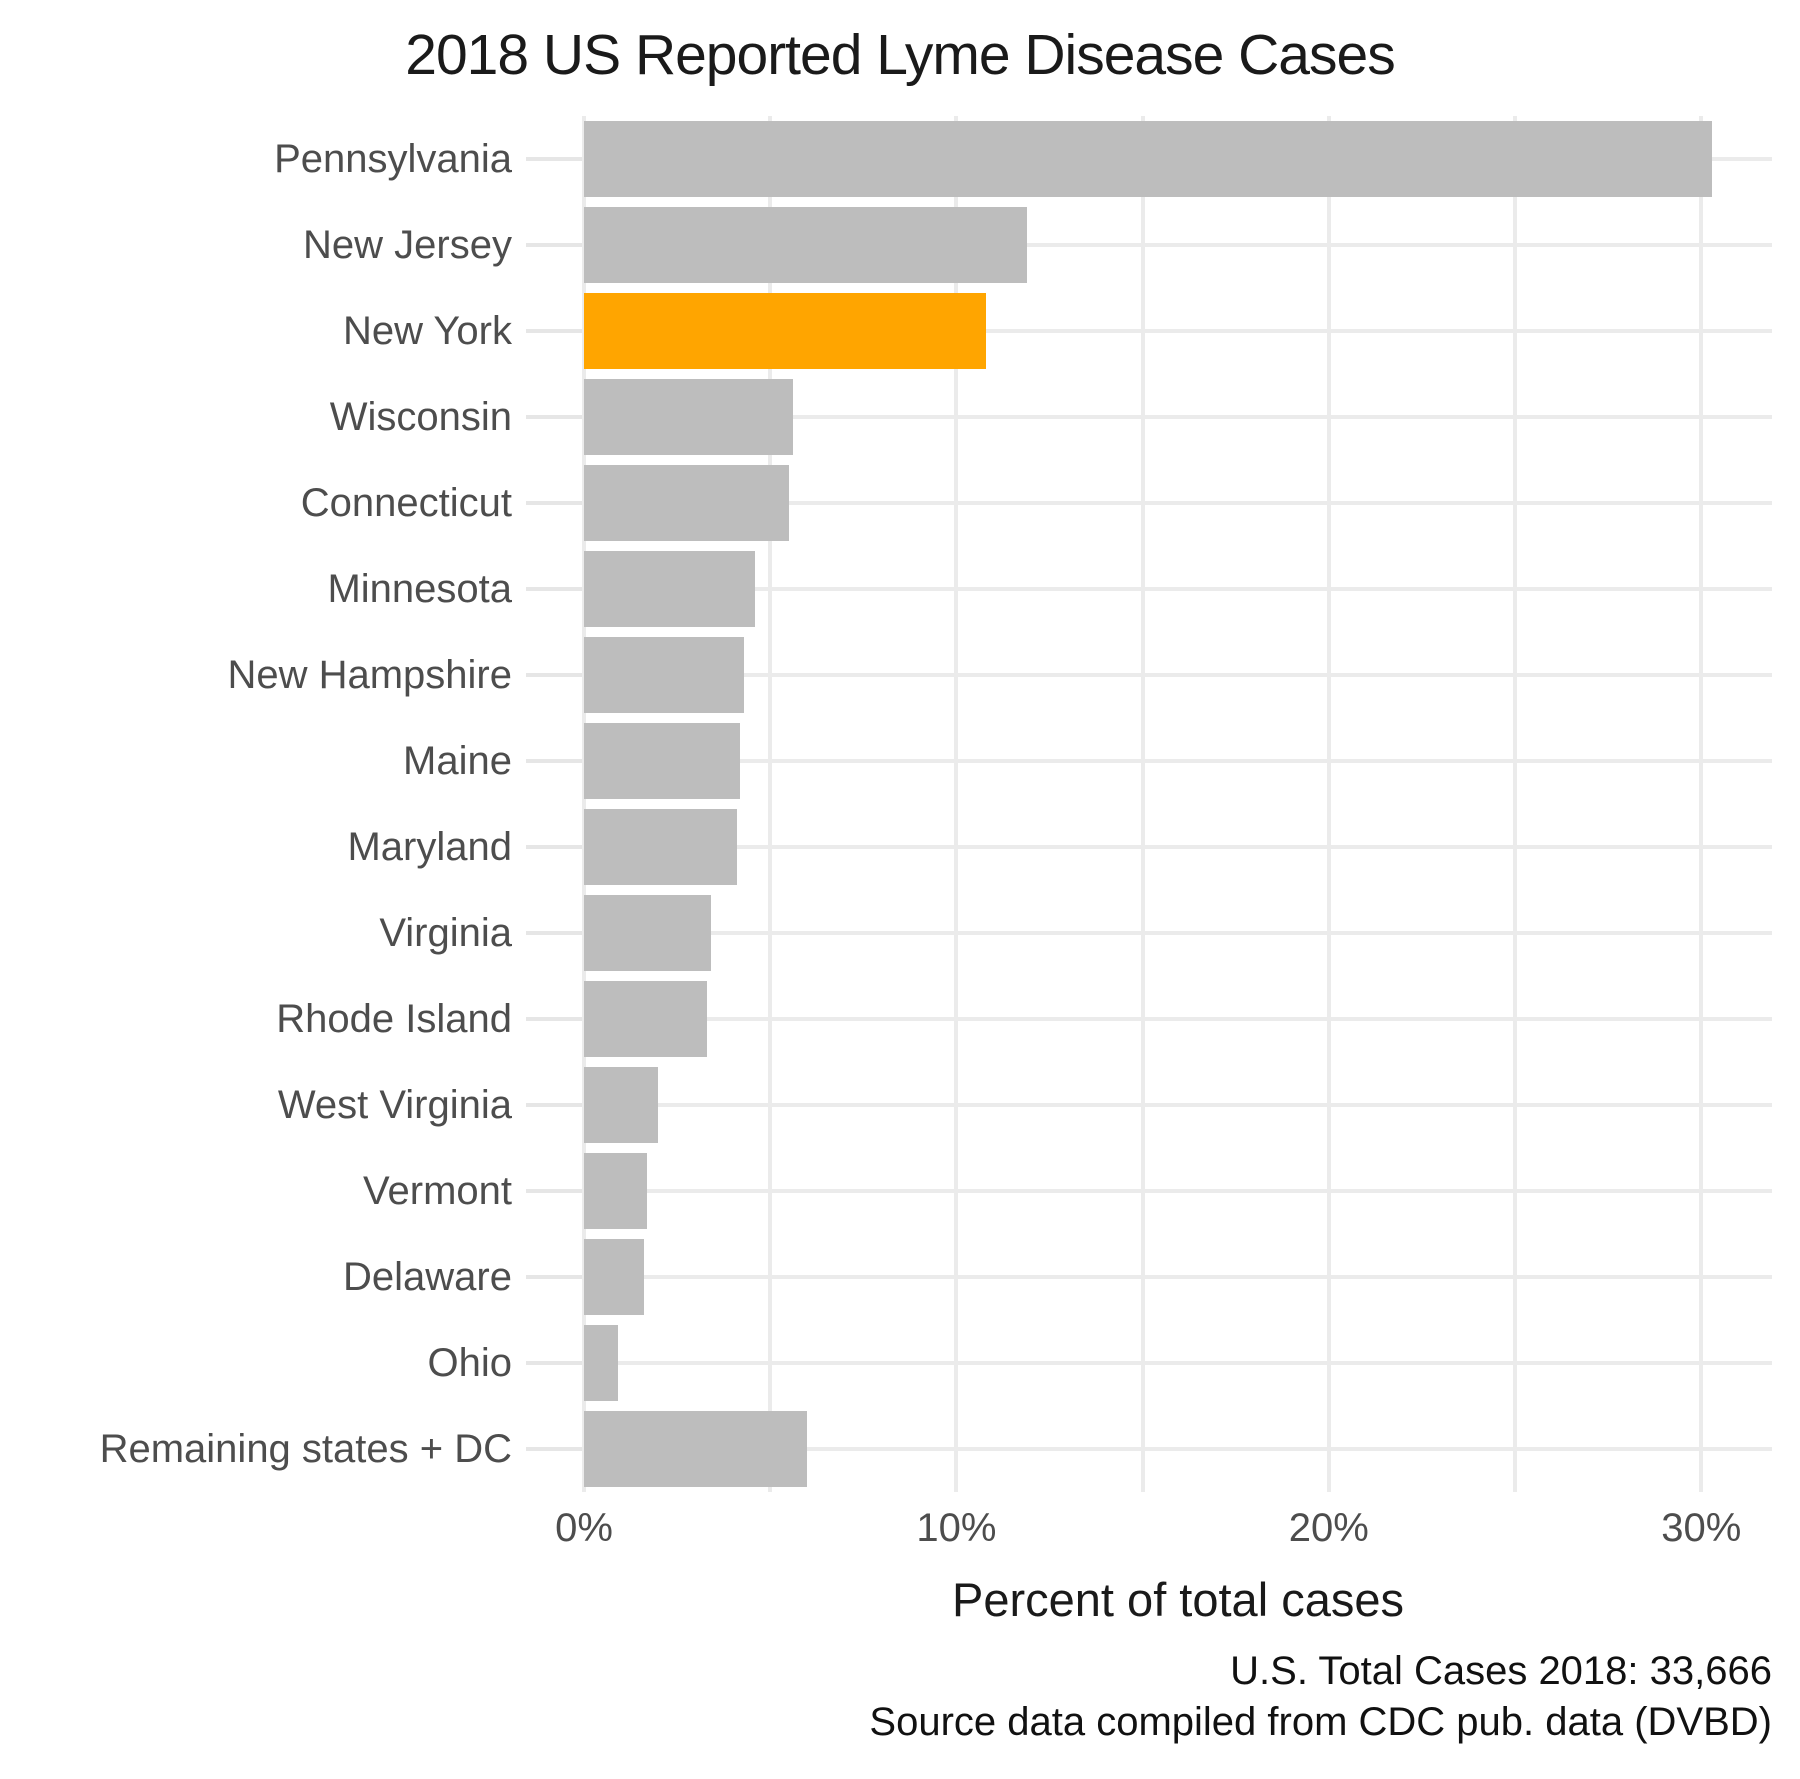  I want to click on y-tick-delaware, so click(554, 1277).